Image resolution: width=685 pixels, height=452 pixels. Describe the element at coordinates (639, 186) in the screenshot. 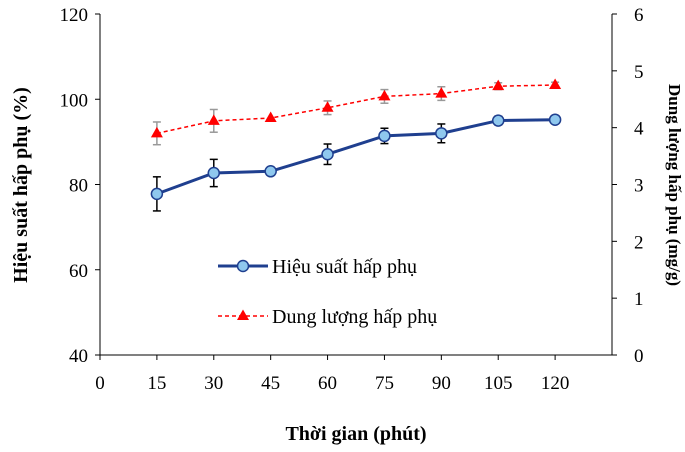

I see `right-tick-label: 3` at that location.